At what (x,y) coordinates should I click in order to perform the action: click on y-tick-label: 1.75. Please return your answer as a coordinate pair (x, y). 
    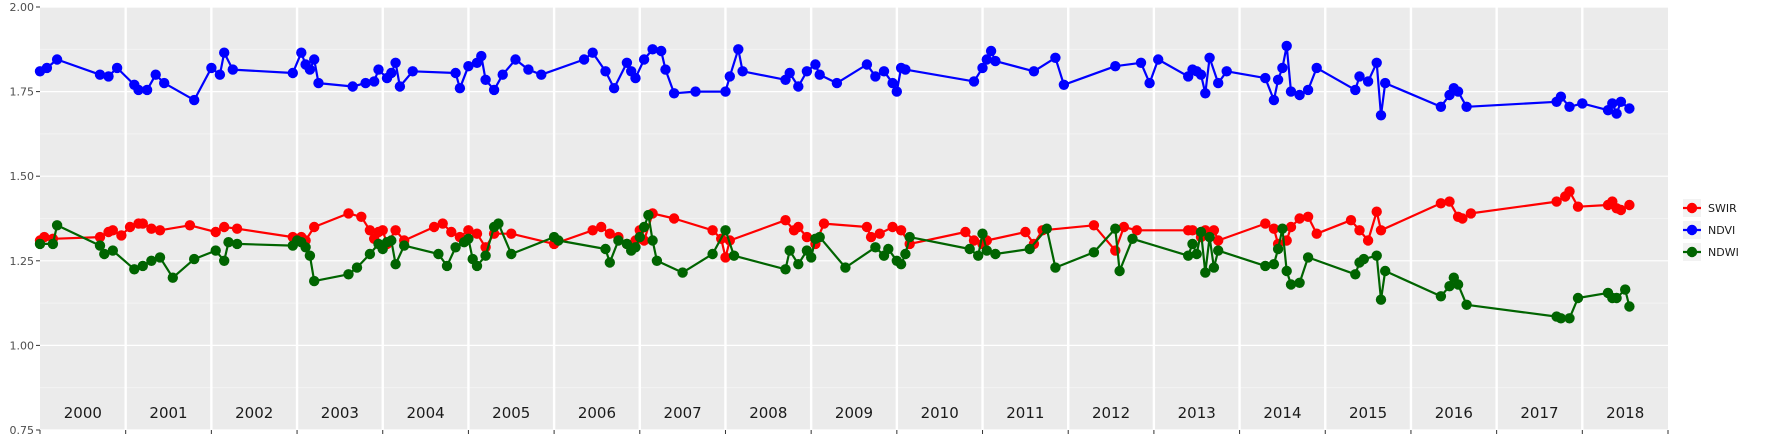
    Looking at the image, I should click on (22, 92).